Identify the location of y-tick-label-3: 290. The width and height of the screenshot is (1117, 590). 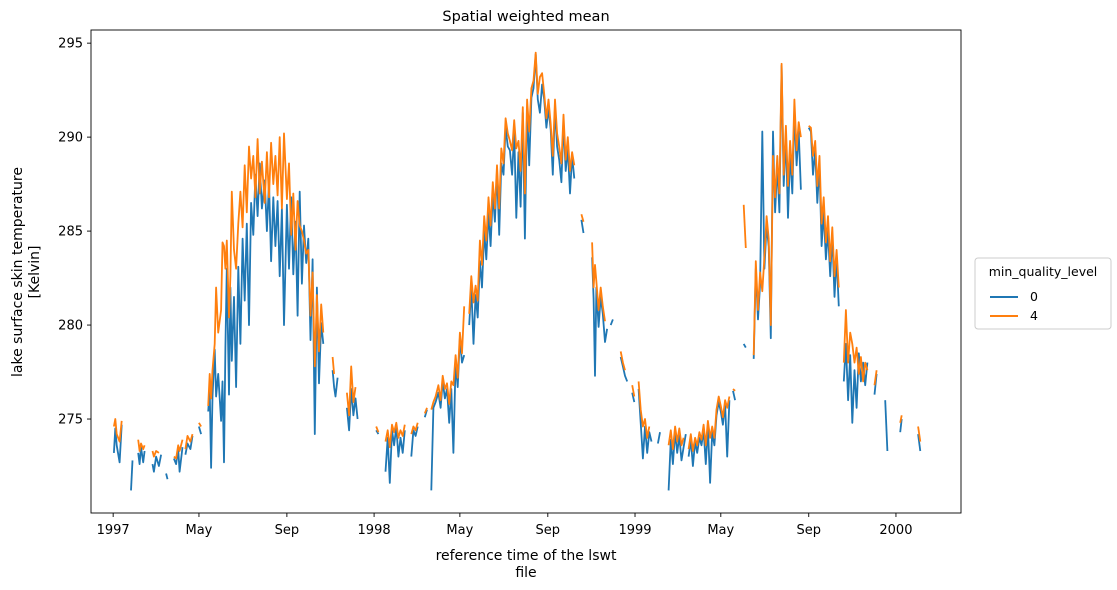
(70, 138).